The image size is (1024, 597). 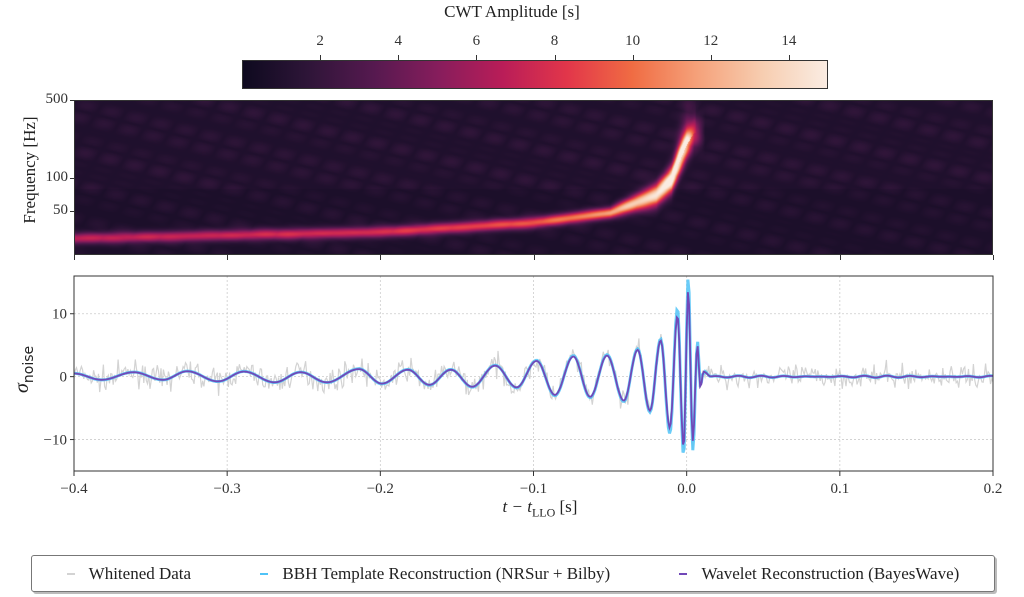 What do you see at coordinates (398, 41) in the screenshot?
I see `colorbar-tick-label: 4` at bounding box center [398, 41].